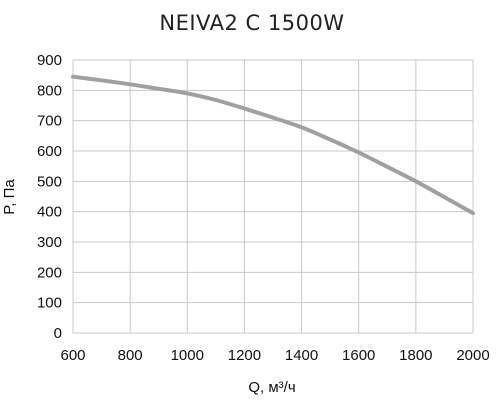 The height and width of the screenshot is (400, 500). I want to click on x-tick-label: 1600, so click(358, 355).